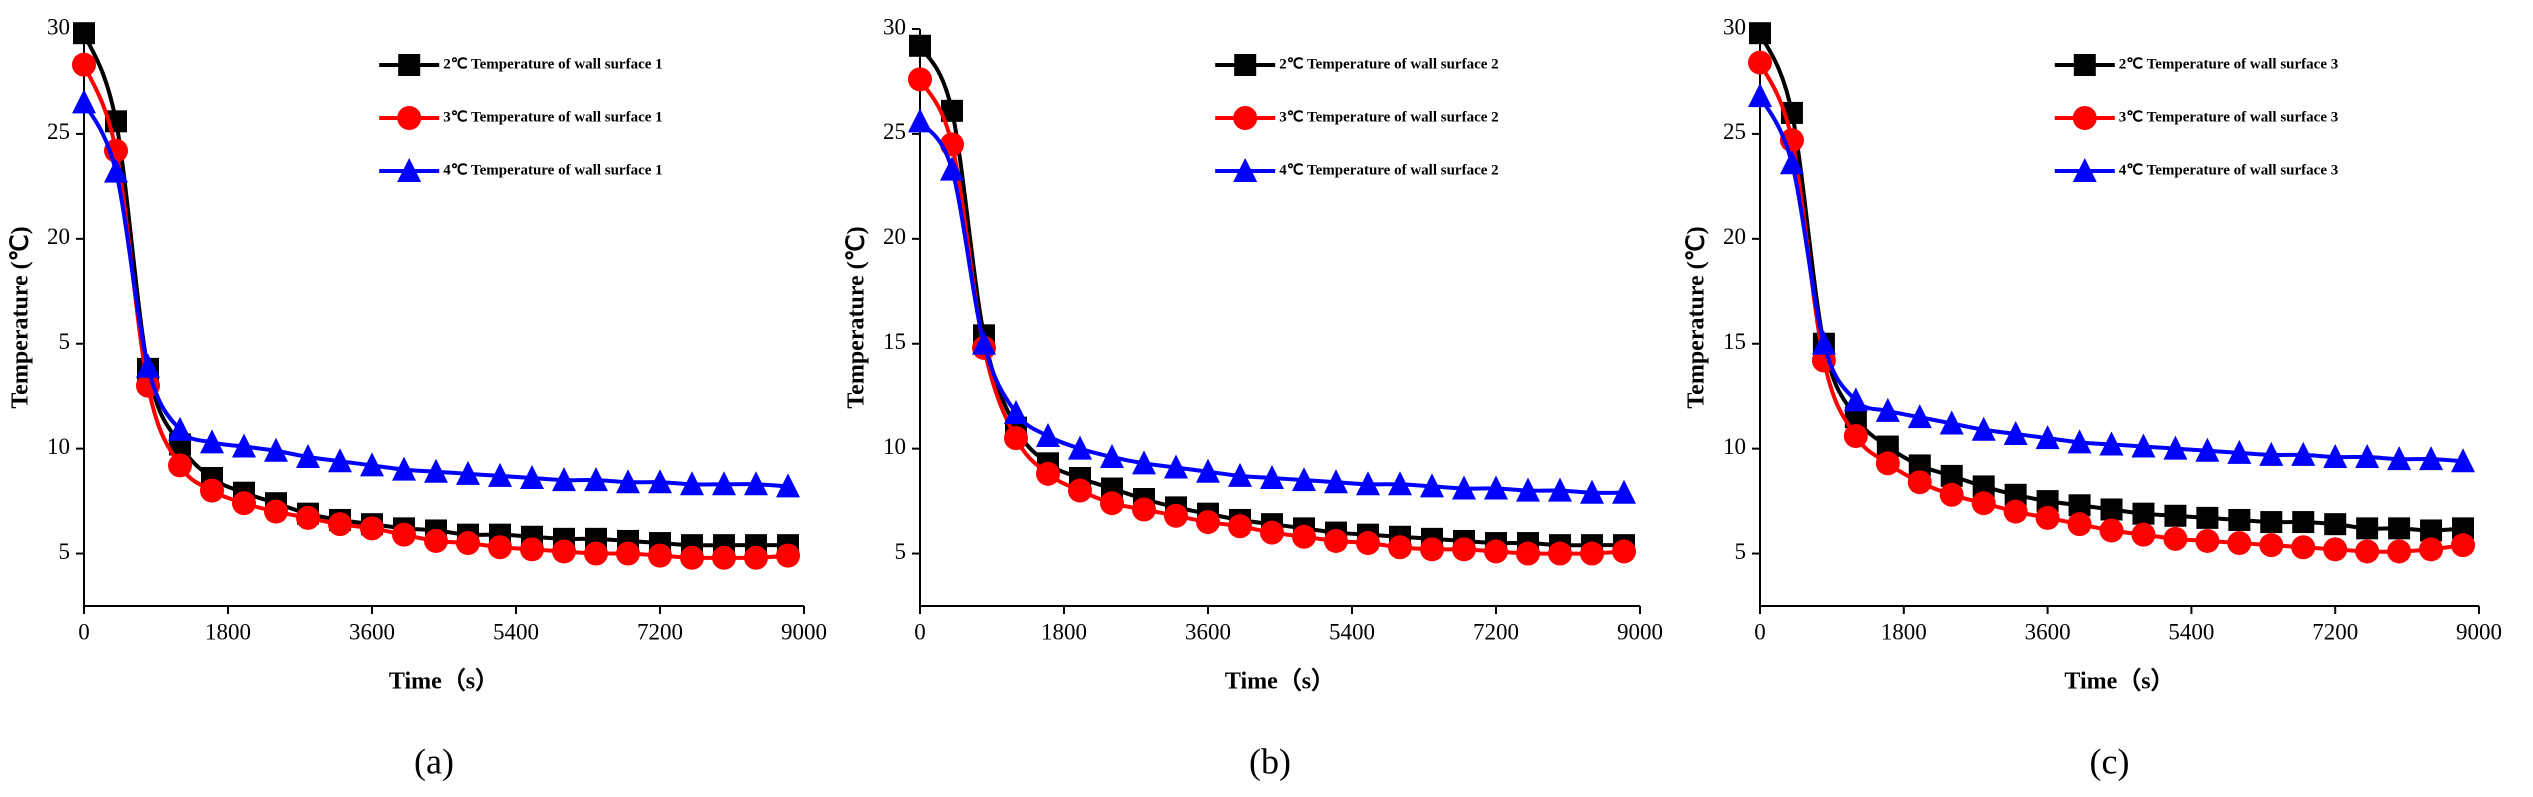 This screenshot has height=797, width=2533. Describe the element at coordinates (1734, 341) in the screenshot. I see `y-tick-label: 15` at that location.